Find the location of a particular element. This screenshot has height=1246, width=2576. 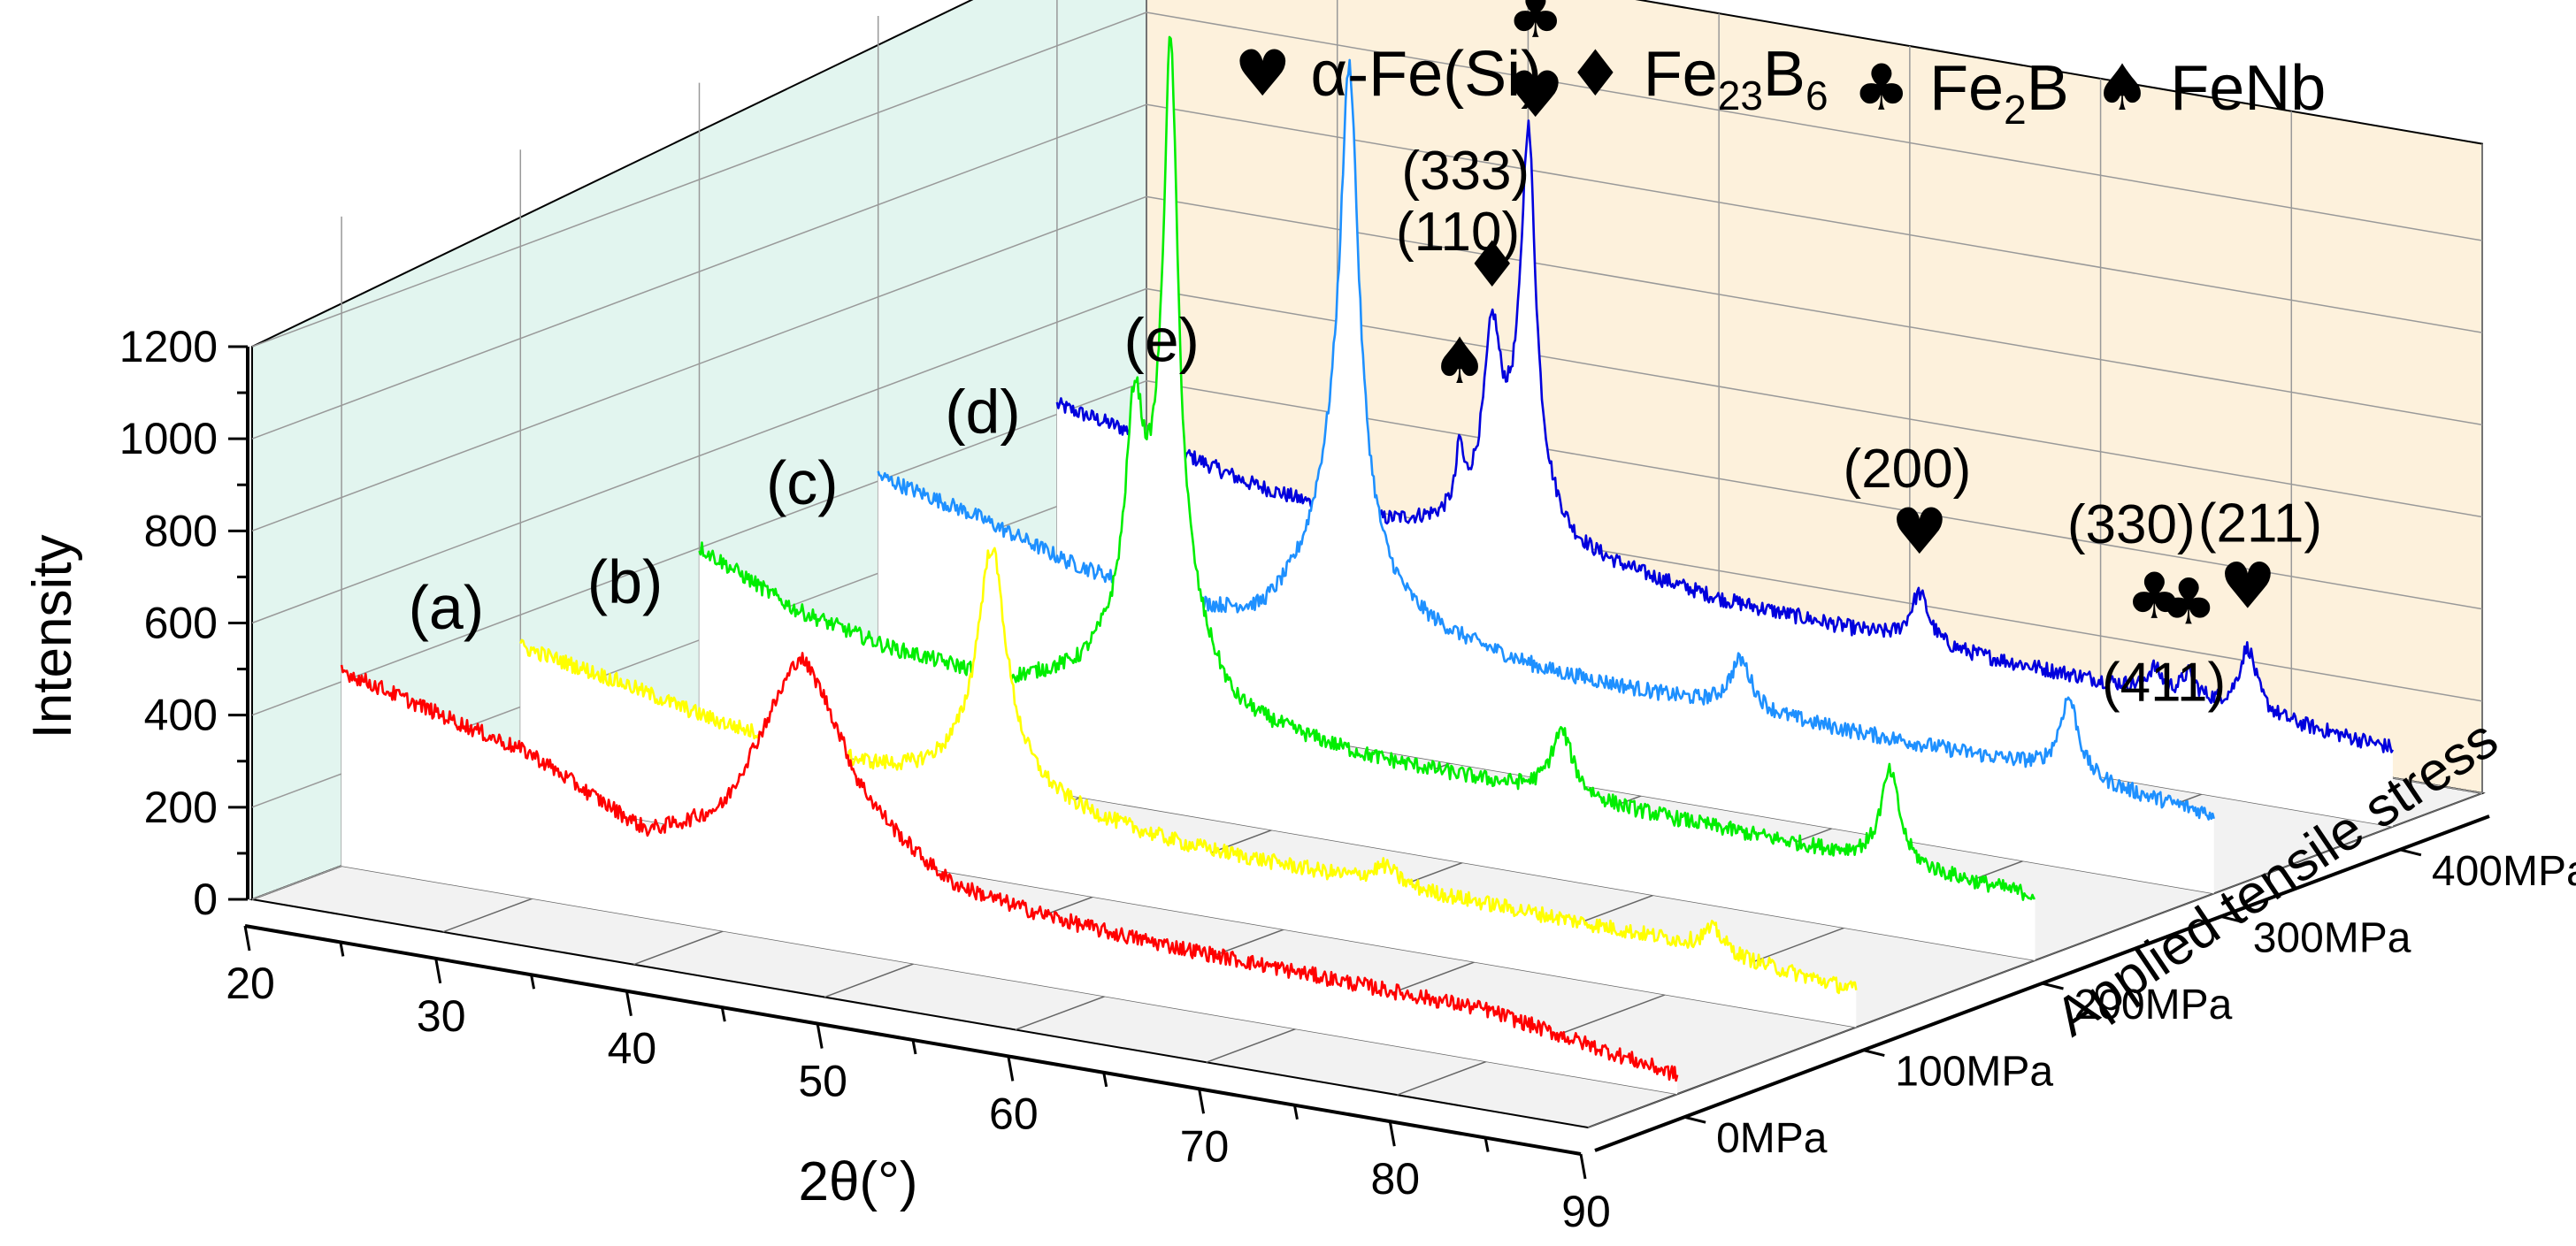

y-tick-label: 200 is located at coordinates (181, 808).